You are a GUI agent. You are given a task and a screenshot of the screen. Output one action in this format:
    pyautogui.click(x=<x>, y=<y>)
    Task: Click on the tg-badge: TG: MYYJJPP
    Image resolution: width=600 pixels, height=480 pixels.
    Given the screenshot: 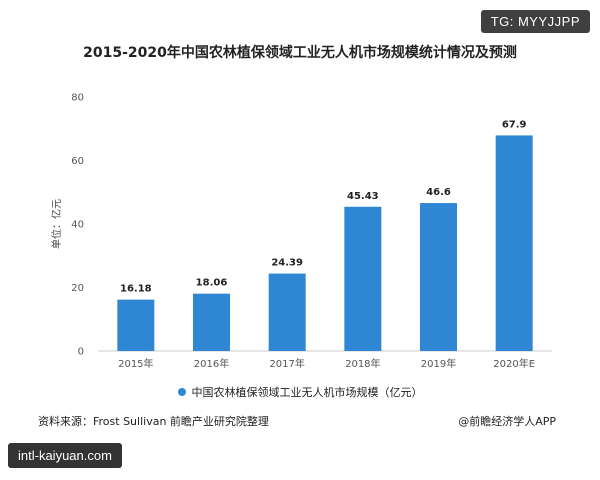 What is the action you would take?
    pyautogui.click(x=535, y=21)
    